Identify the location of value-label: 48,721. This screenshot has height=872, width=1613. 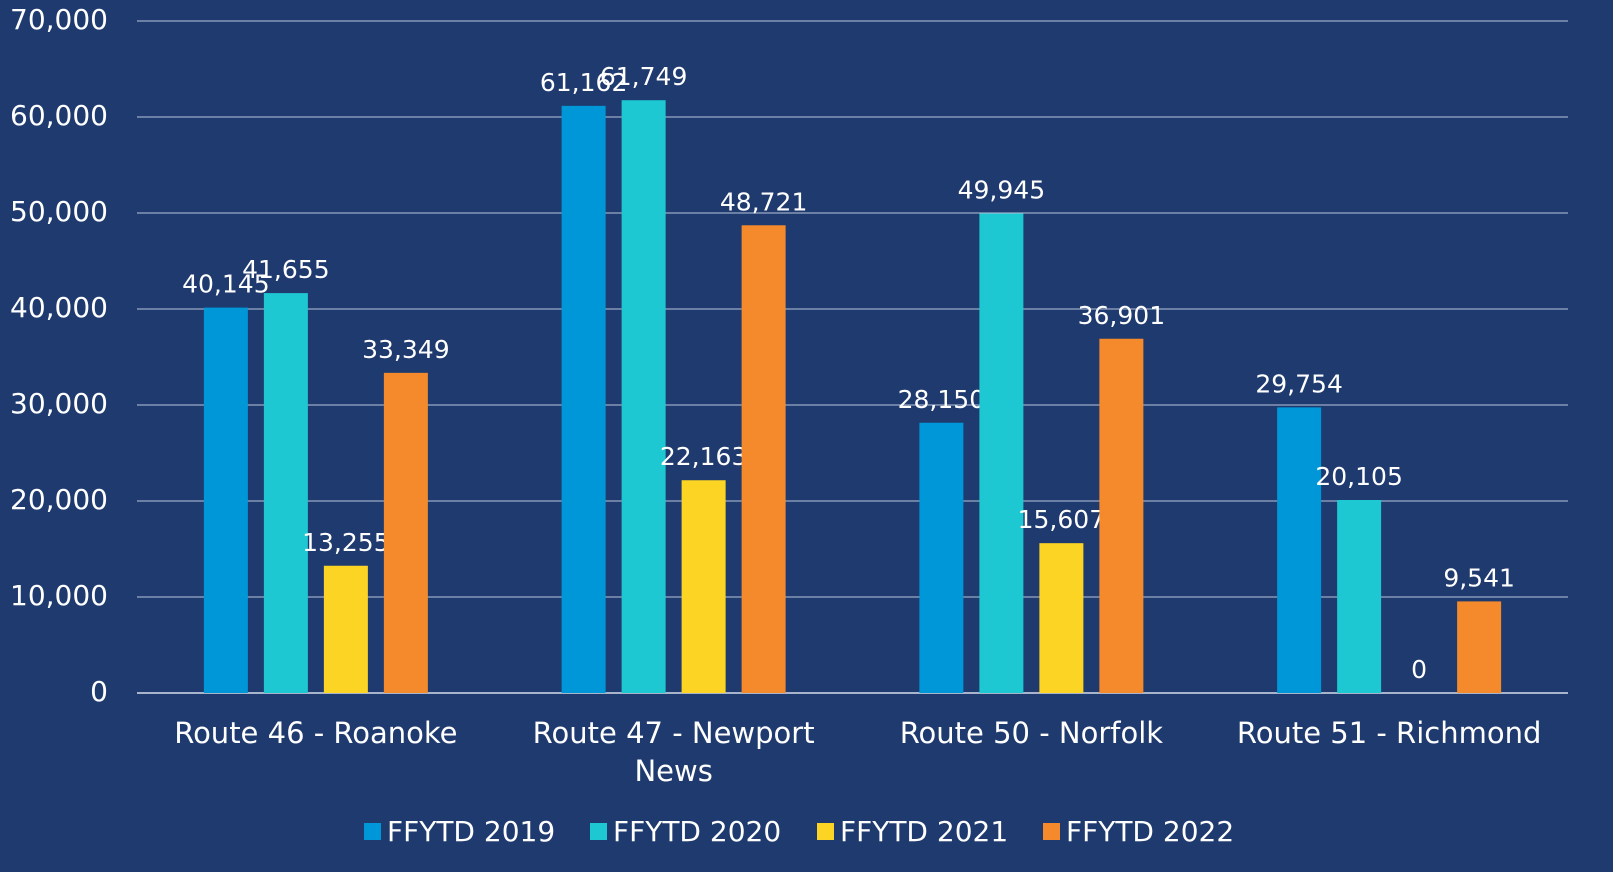
(763, 201).